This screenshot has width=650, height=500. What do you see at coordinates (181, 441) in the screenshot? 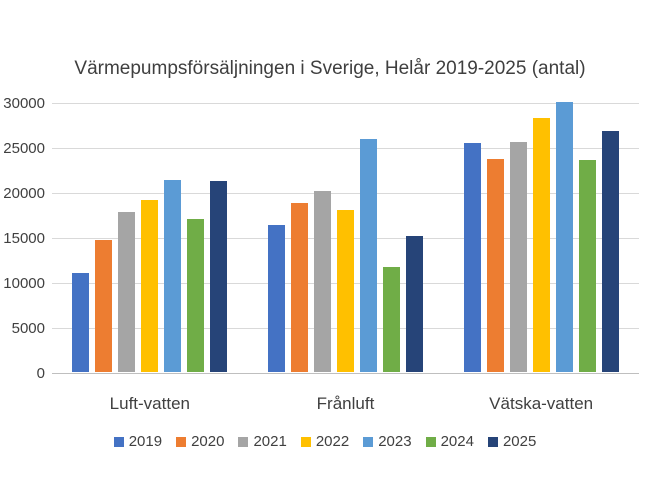
I see `legend-swatch-2020` at bounding box center [181, 441].